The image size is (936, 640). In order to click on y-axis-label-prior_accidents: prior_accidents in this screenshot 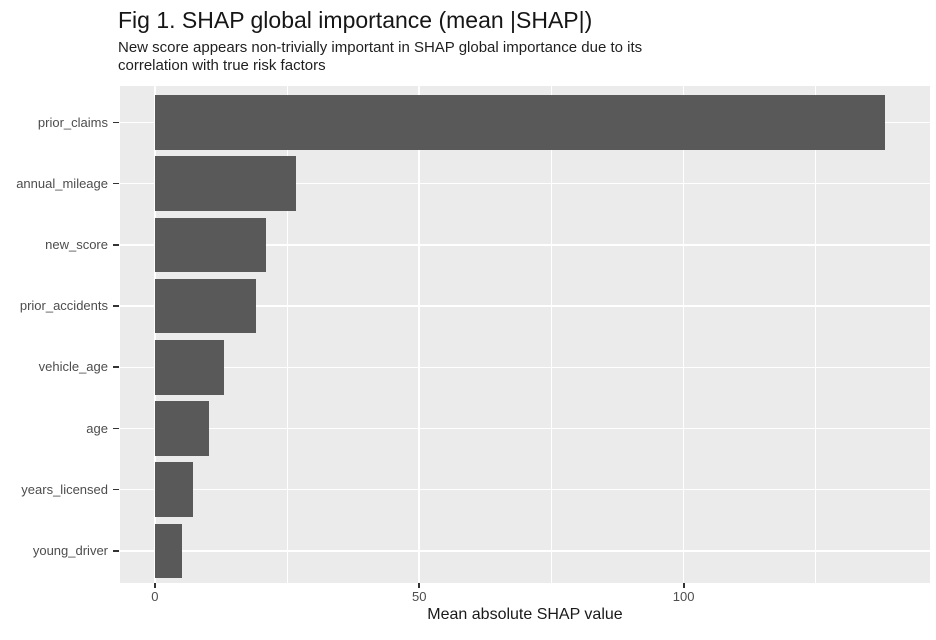, I will do `click(63, 306)`.